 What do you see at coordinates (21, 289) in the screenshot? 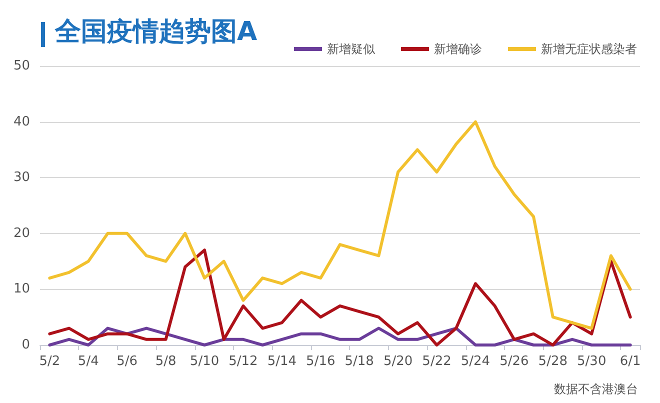
I see `y-tick-label: 10` at bounding box center [21, 289].